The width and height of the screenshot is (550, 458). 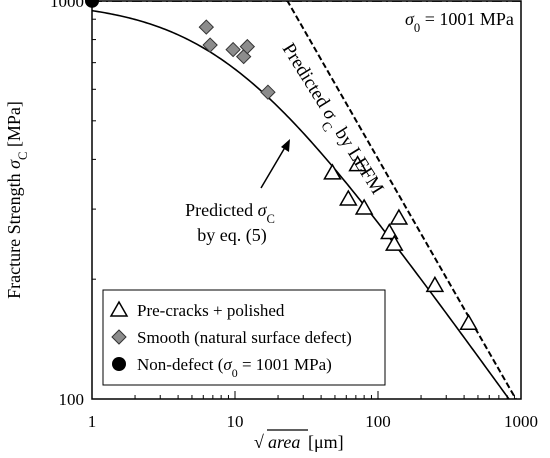 What do you see at coordinates (230, 213) in the screenshot?
I see `eq5-label-line1: Predicted σC` at bounding box center [230, 213].